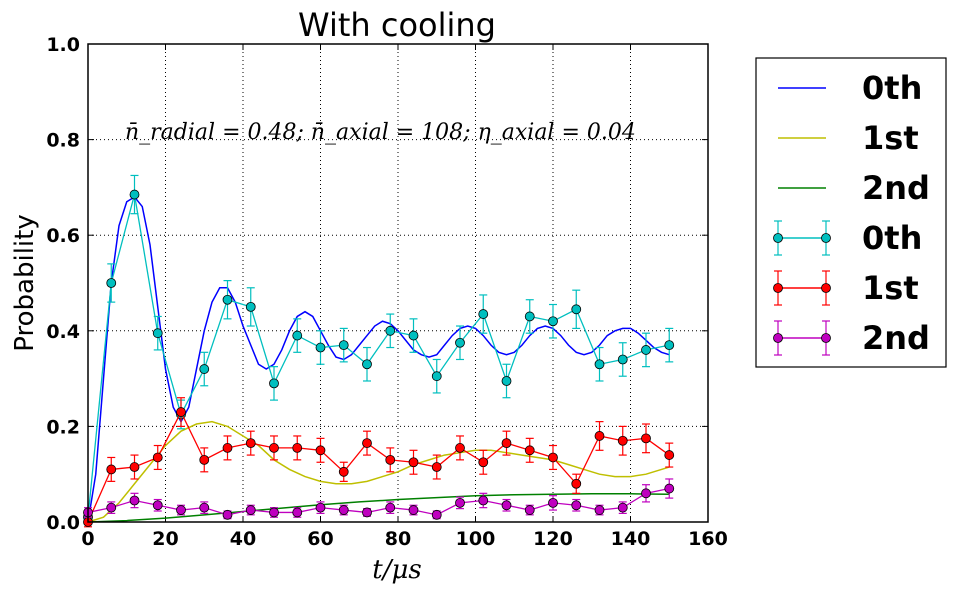  What do you see at coordinates (708, 539) in the screenshot?
I see `x-tick-label: 160` at bounding box center [708, 539].